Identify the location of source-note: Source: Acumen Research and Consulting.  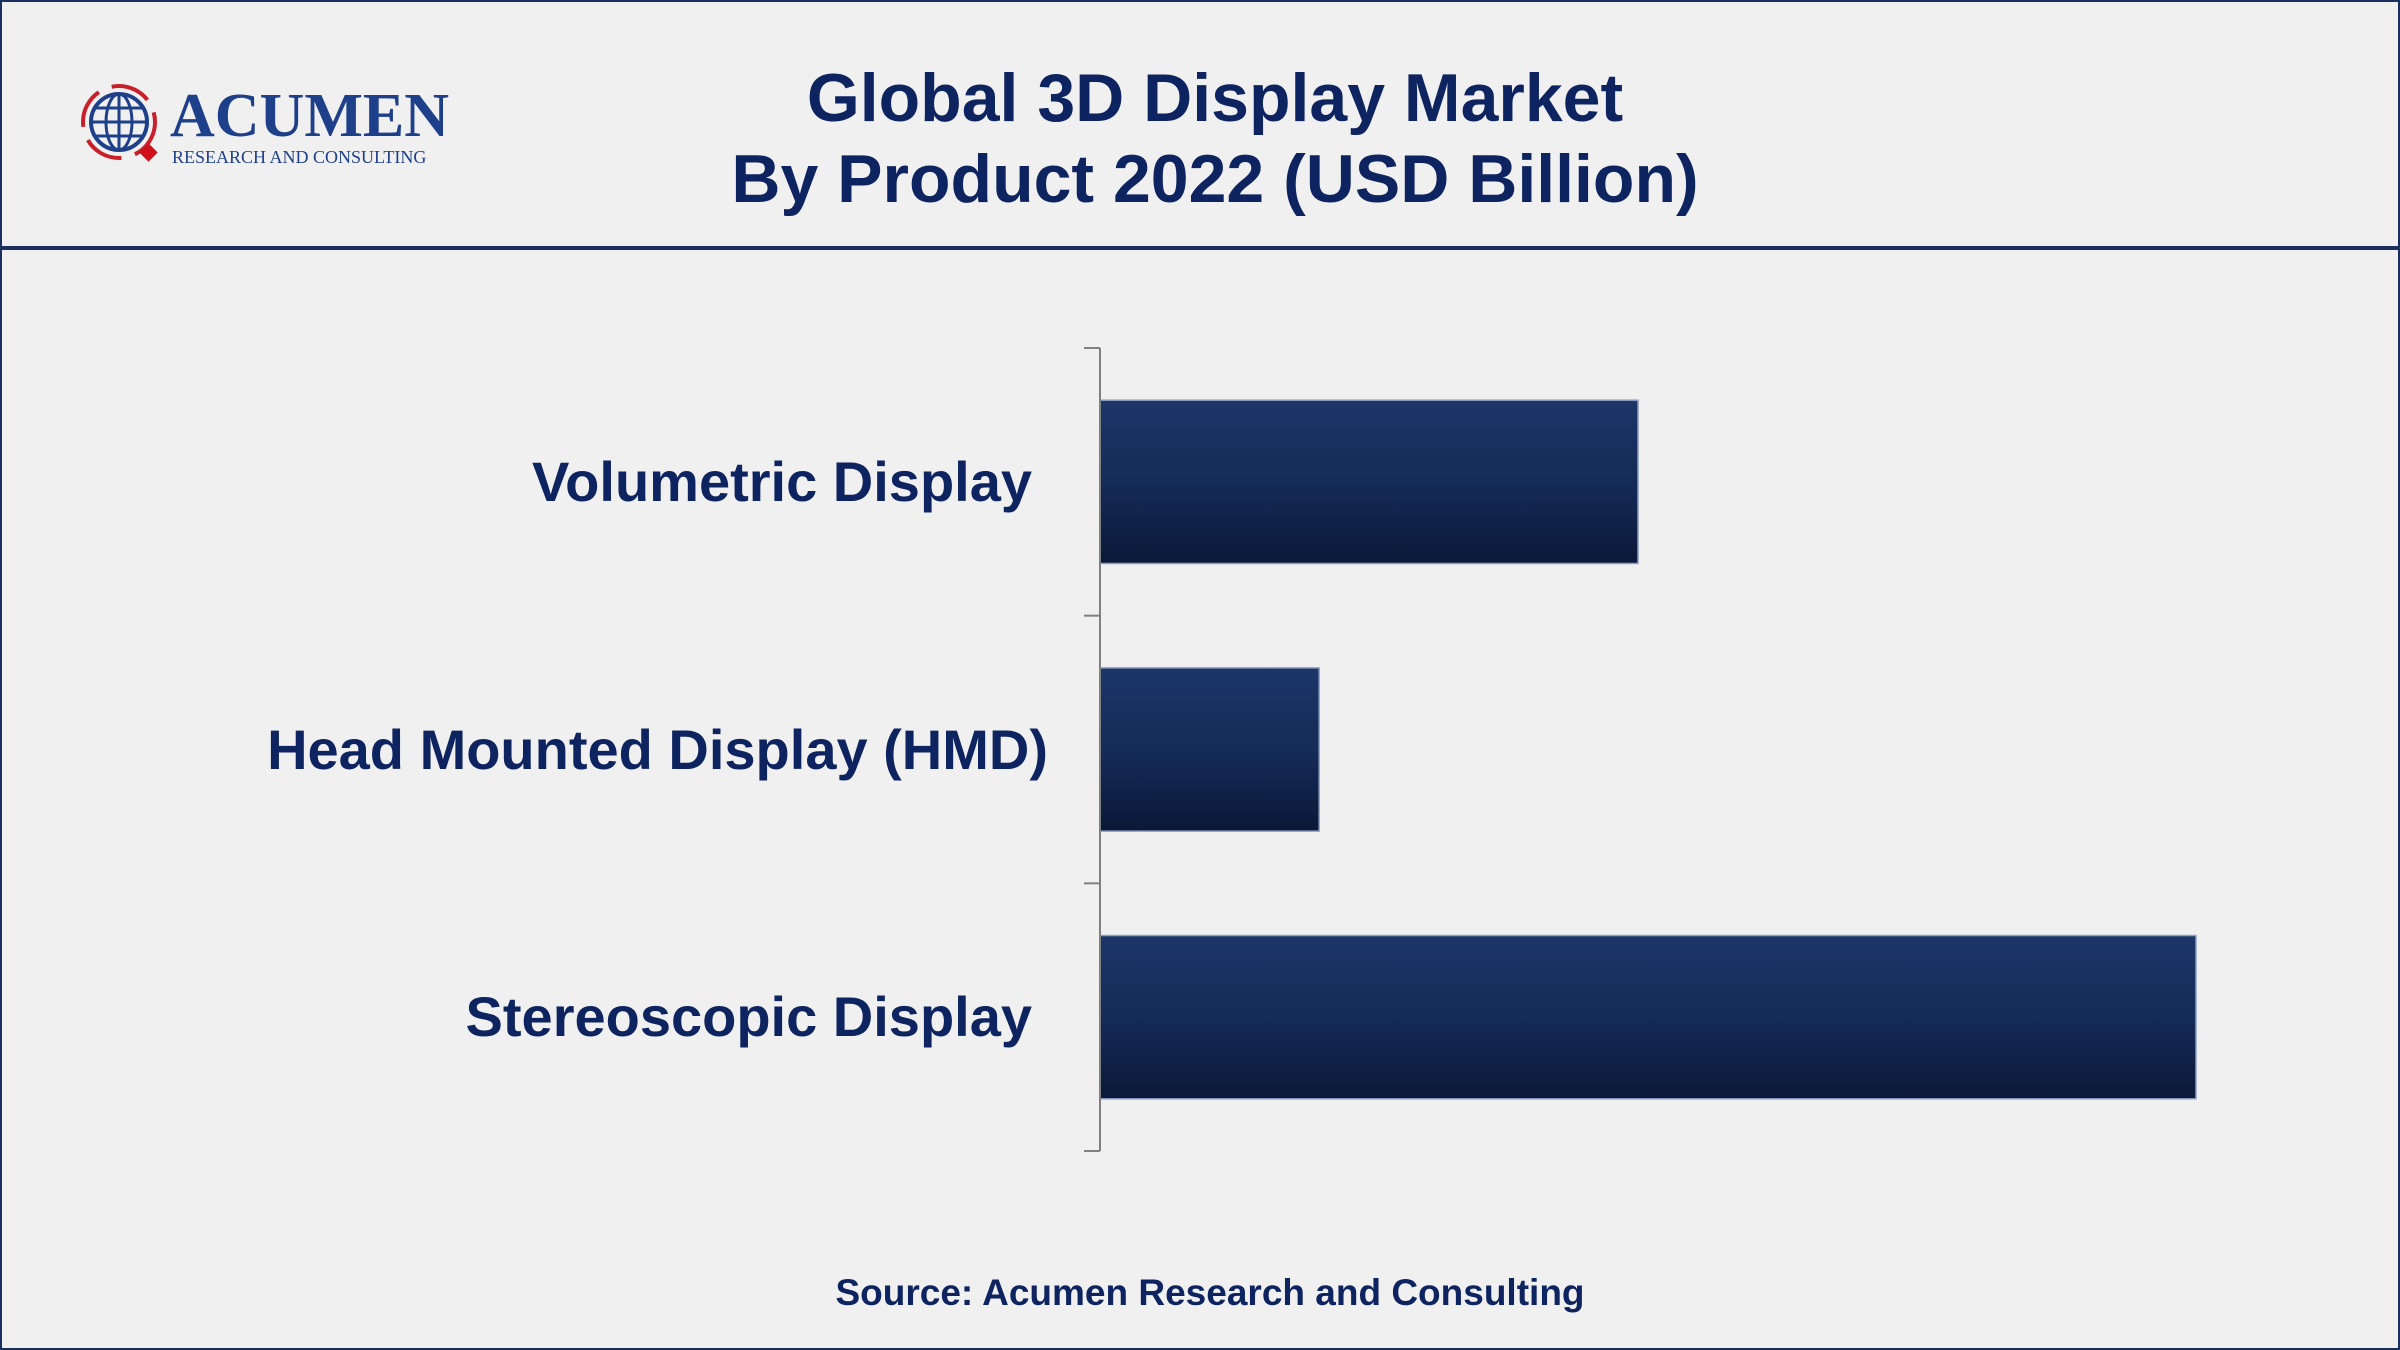
(1210, 1292).